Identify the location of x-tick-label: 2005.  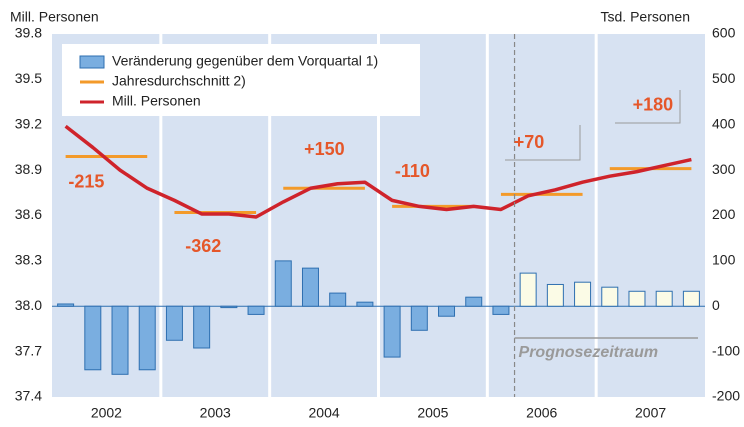
(432, 413).